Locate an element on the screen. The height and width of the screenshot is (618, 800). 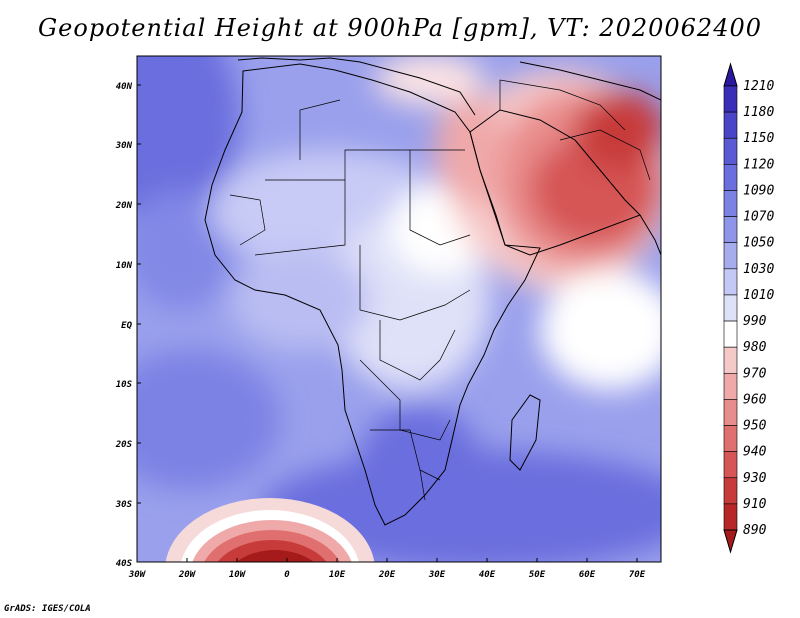
y-axis: 40N 30N 20N 10N EQ 10S 20S 30S 40S is located at coordinates (128, 325).